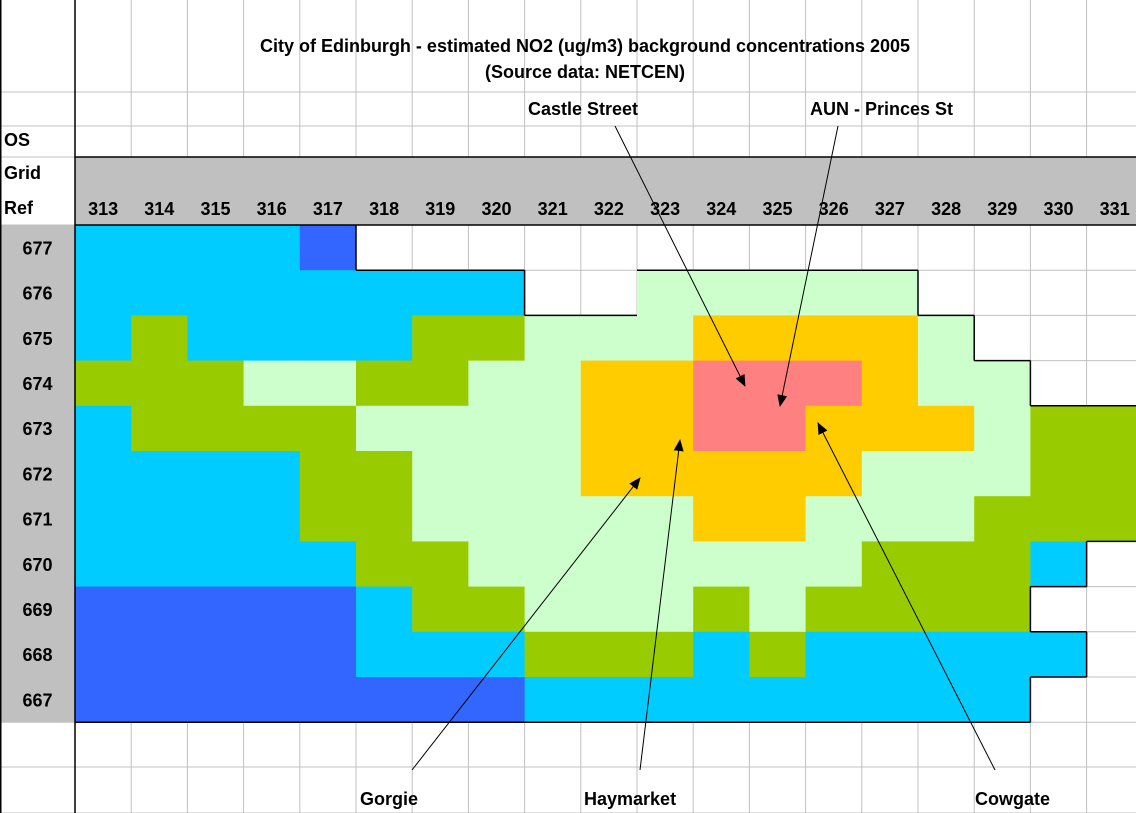 This screenshot has width=1136, height=813. Describe the element at coordinates (496, 209) in the screenshot. I see `column-label: 320` at that location.